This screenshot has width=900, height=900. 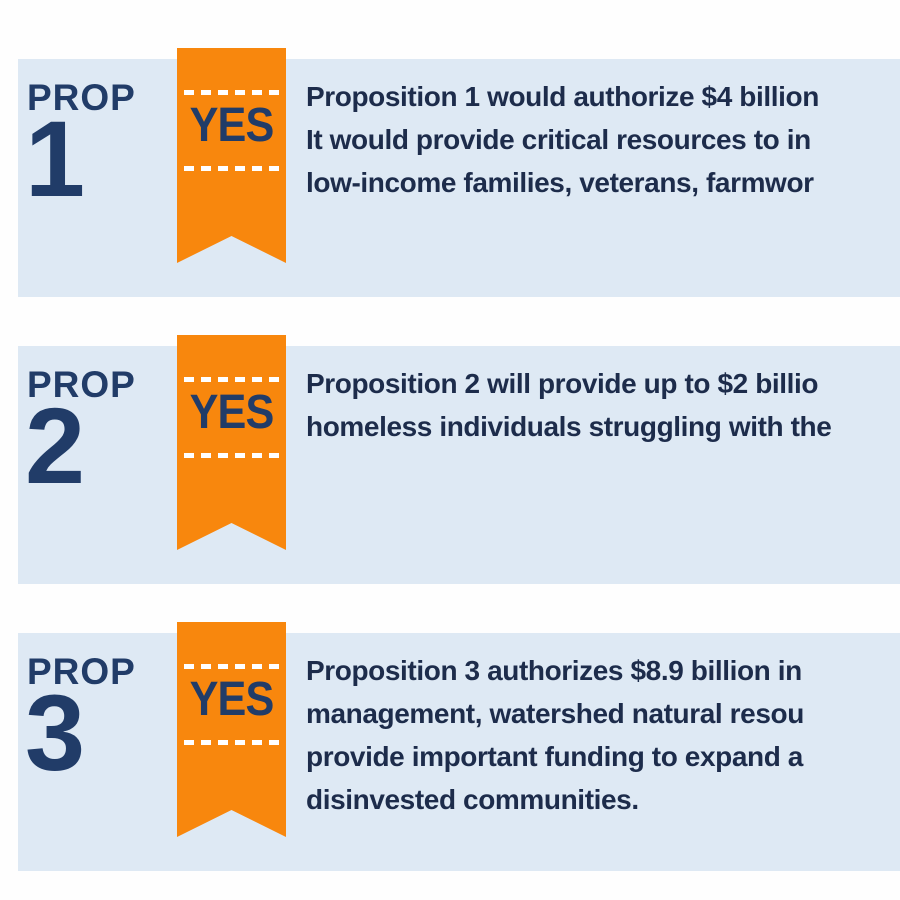 What do you see at coordinates (554, 756) in the screenshot?
I see `description-line: provide important funding to expand a` at bounding box center [554, 756].